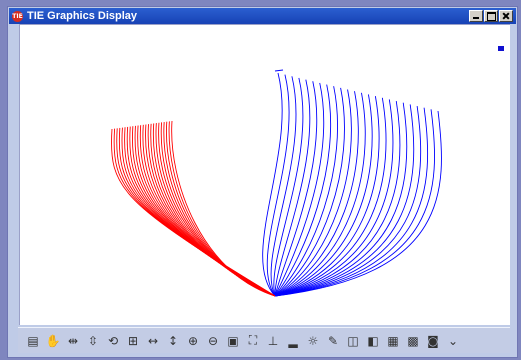 This screenshot has width=521, height=360. Describe the element at coordinates (264, 340) in the screenshot. I see `graphics-toolbar: ▤ ✋ ⇹ ⇳ ⟲ ⊞ ↔ ↕ ⊕ ⊖ ▣ ⛶ ⊥ ▂ ☼ ✎ ◫ ◧ ▦ ▩ ◙ ⌄` at that location.